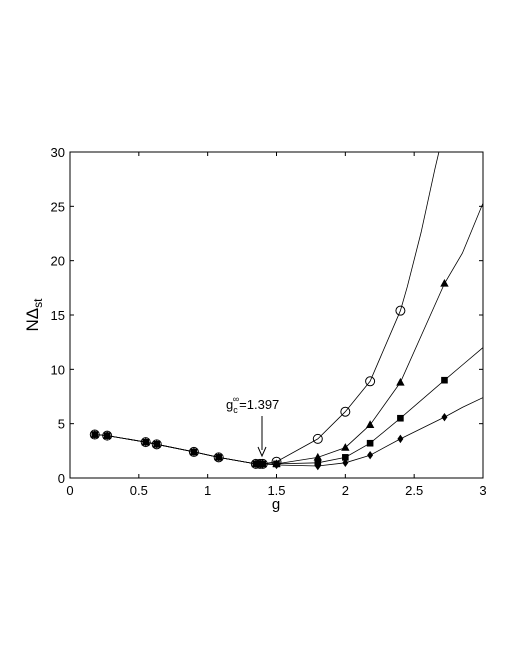  I want to click on series-line-diamond, so click(288, 432).